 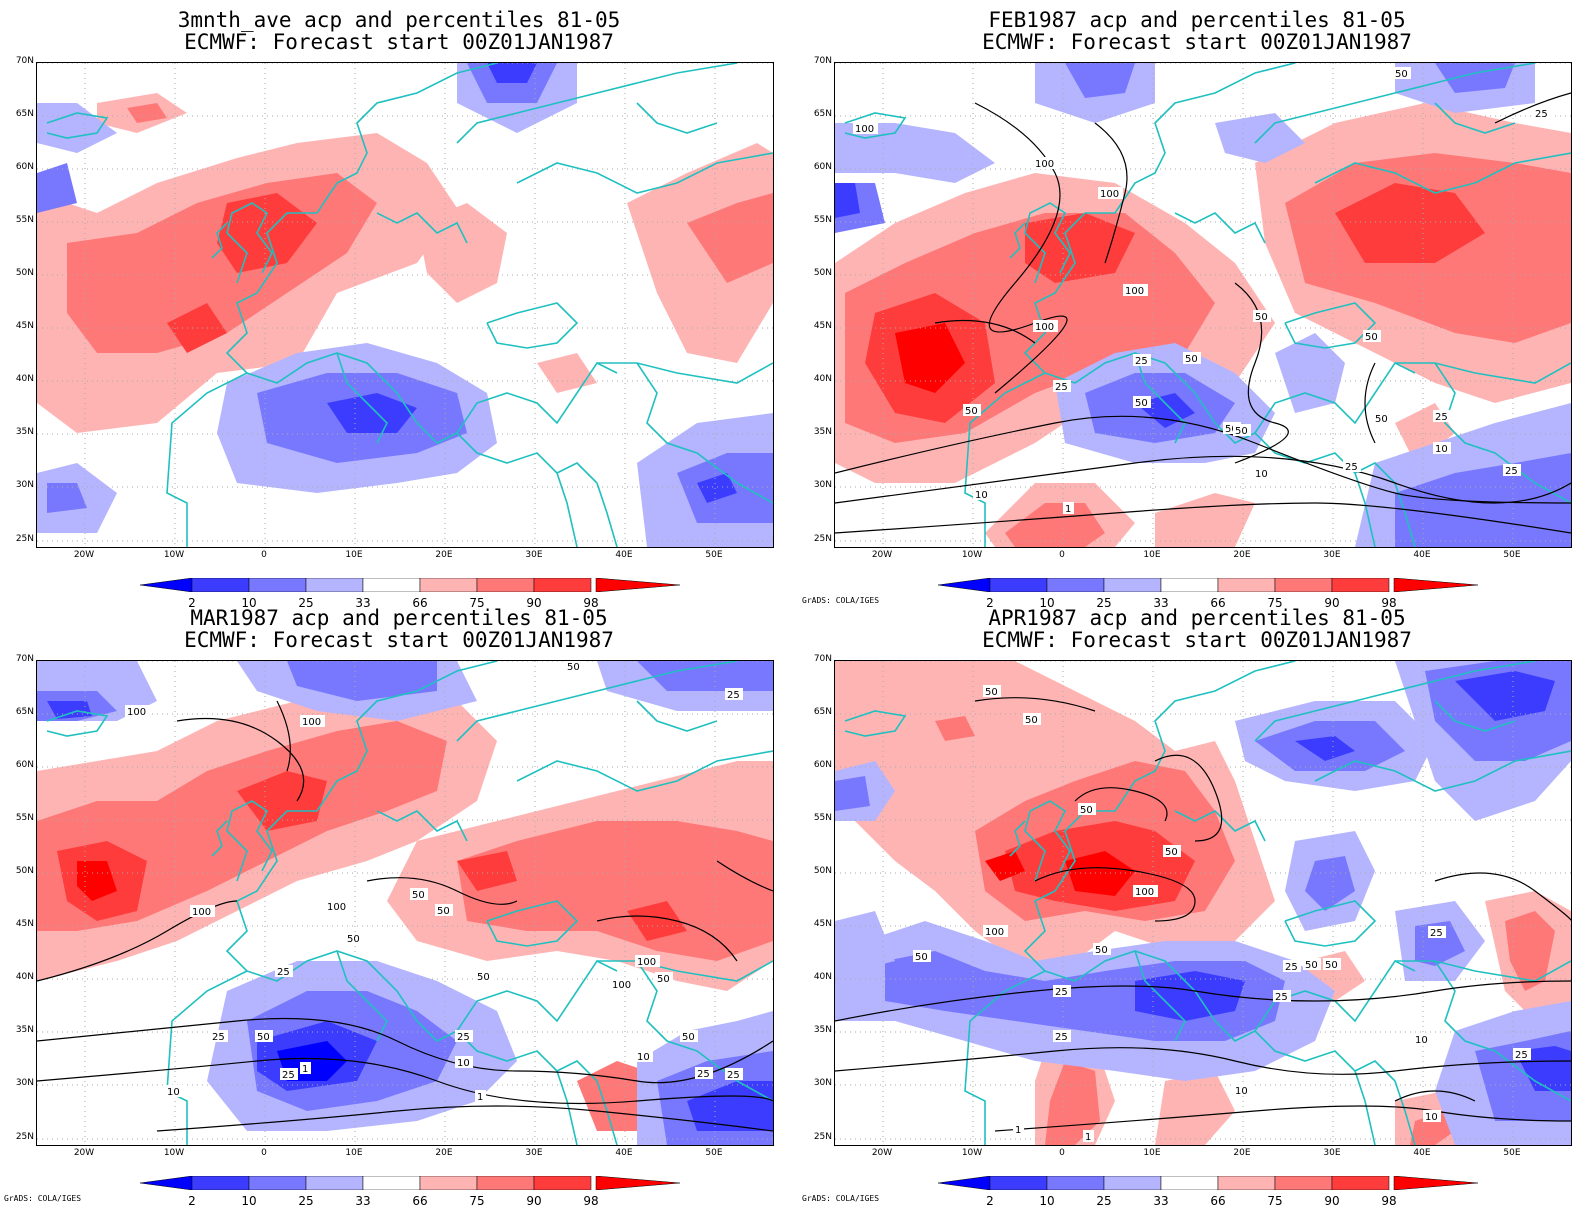 I want to click on latitude-label: 40N, so click(x=24, y=977).